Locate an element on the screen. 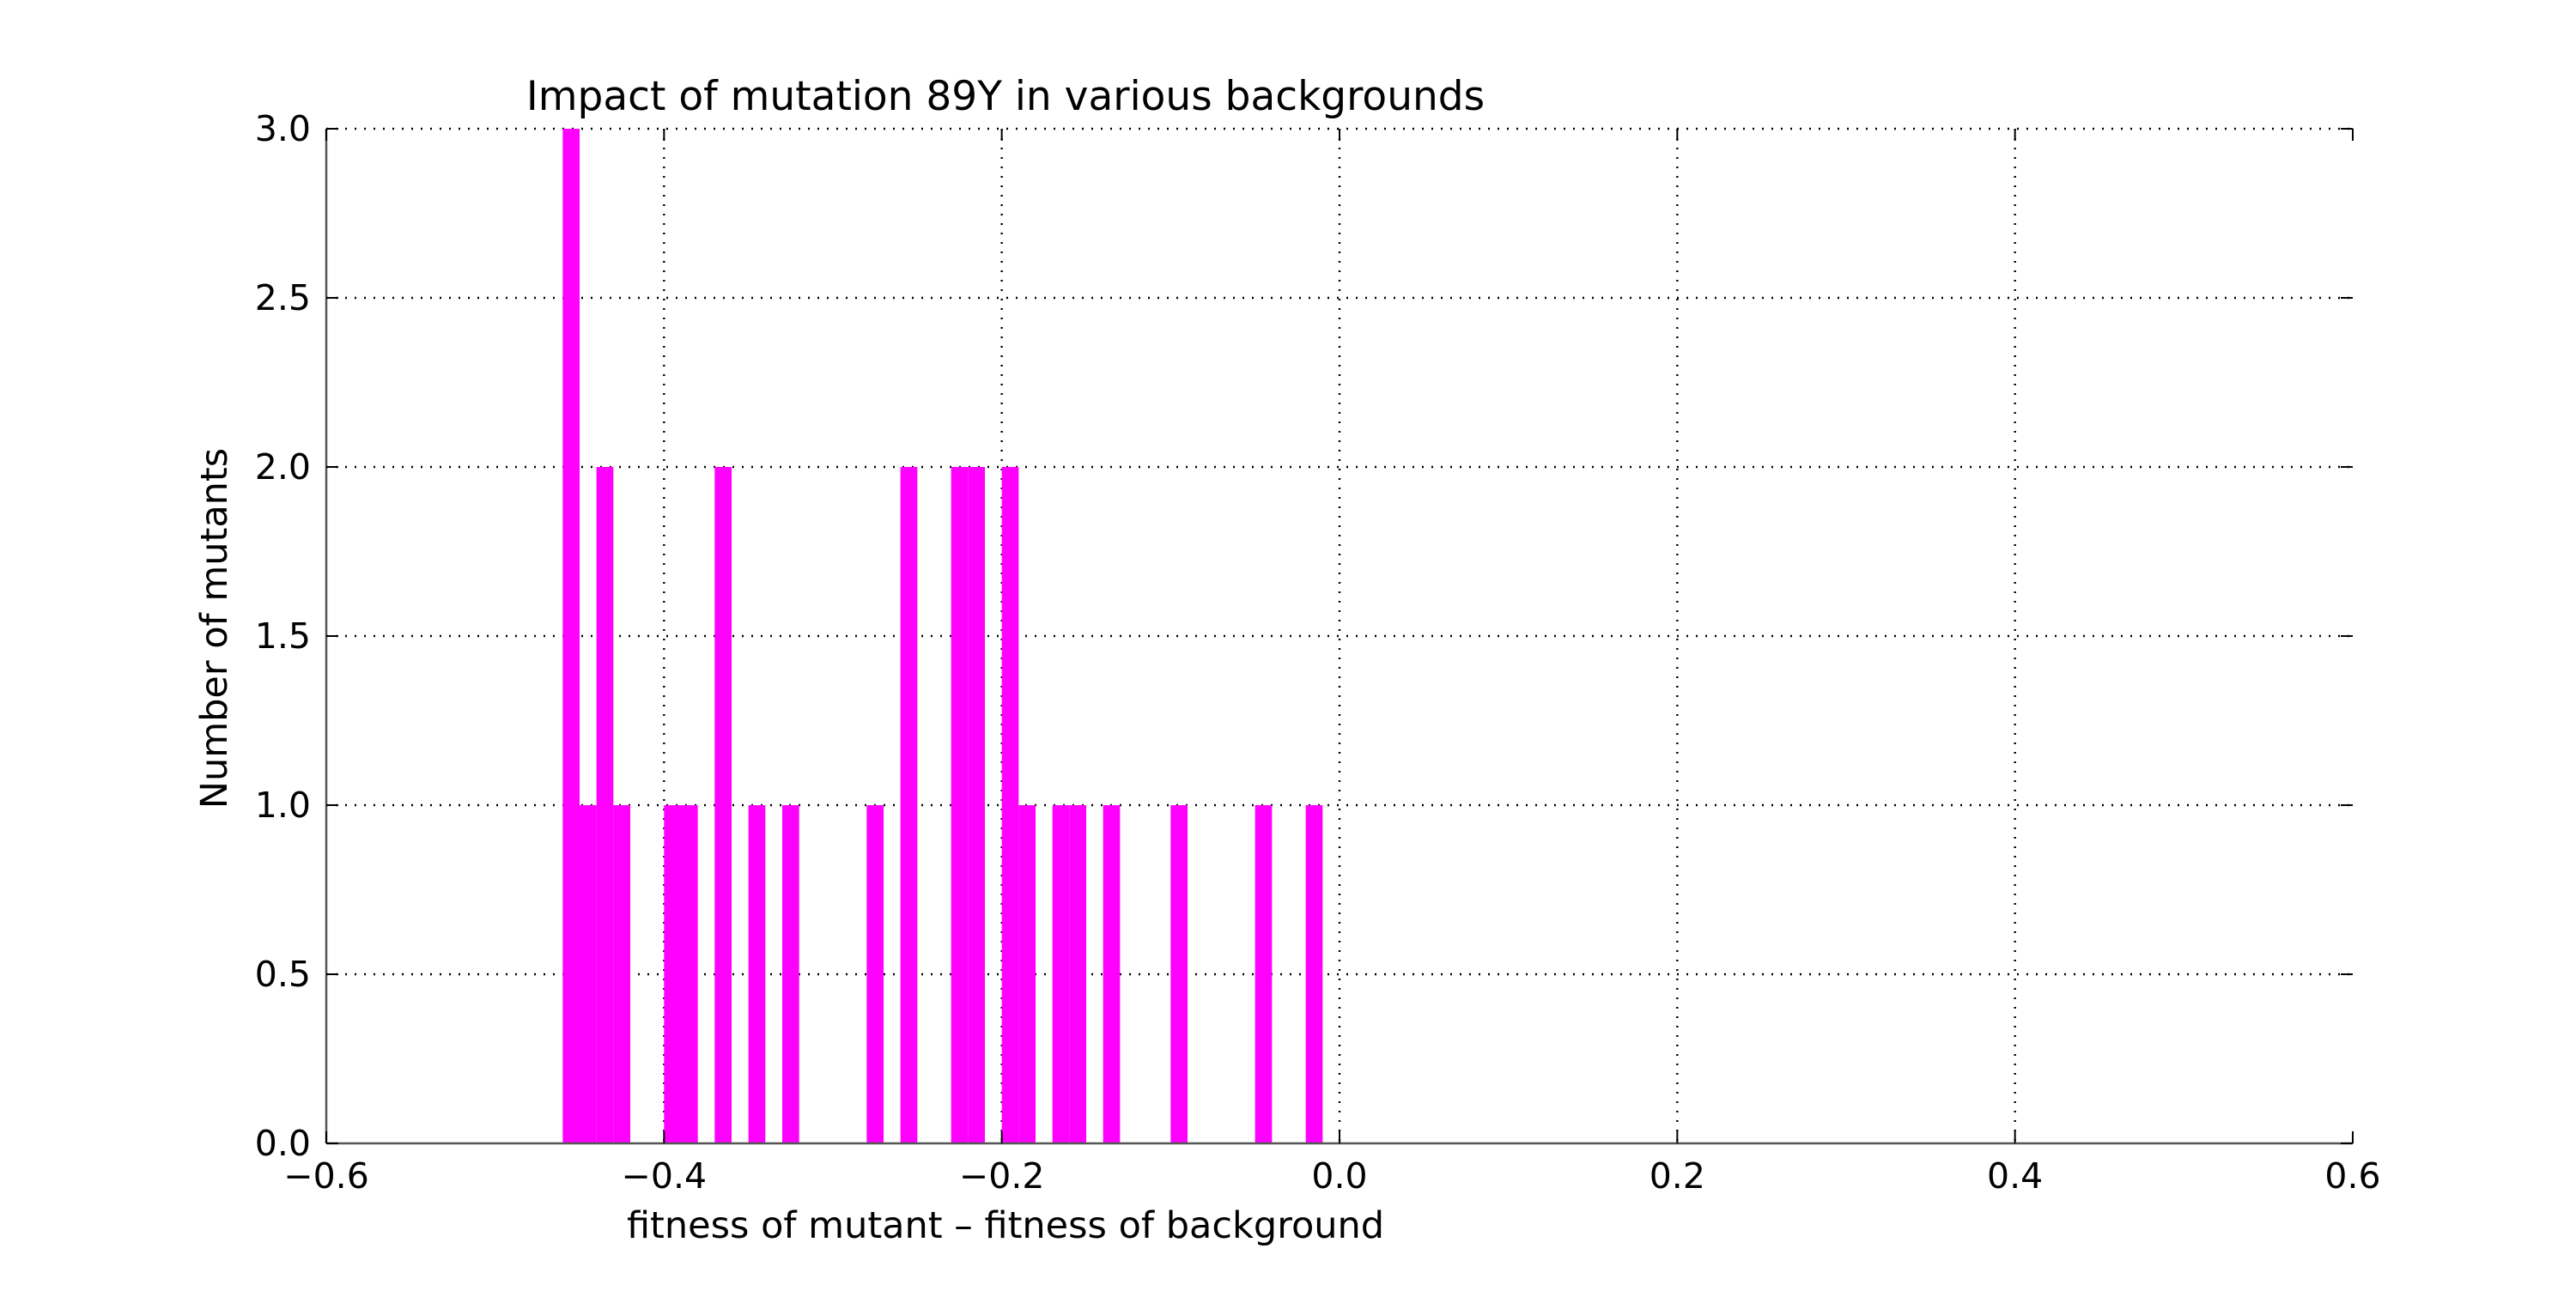 The height and width of the screenshot is (1291, 2576). y-tick-label: 1.0 is located at coordinates (283, 805).